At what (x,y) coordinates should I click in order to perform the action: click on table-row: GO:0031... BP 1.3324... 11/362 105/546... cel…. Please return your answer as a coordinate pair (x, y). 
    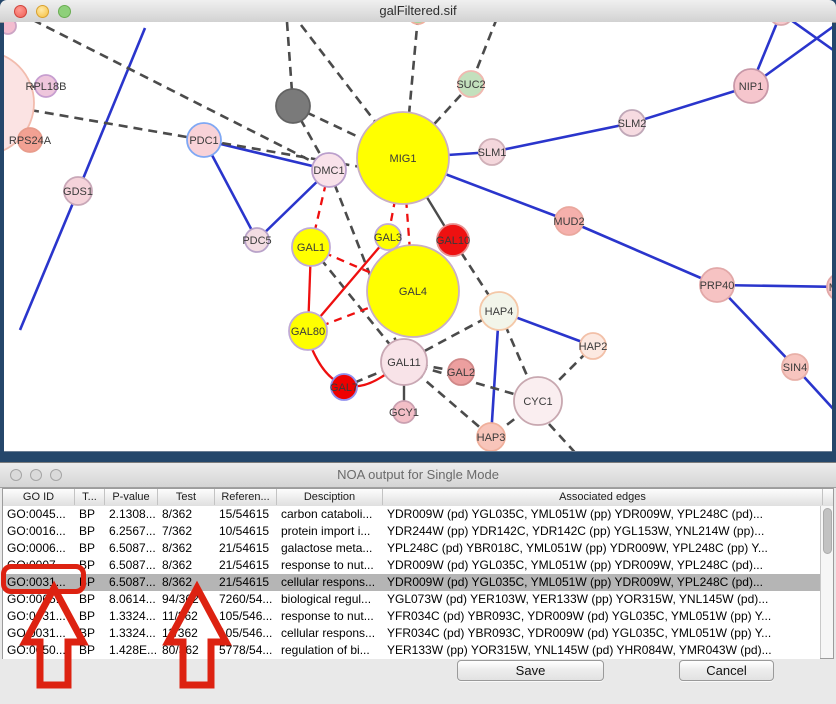
    Looking at the image, I should click on (411, 633).